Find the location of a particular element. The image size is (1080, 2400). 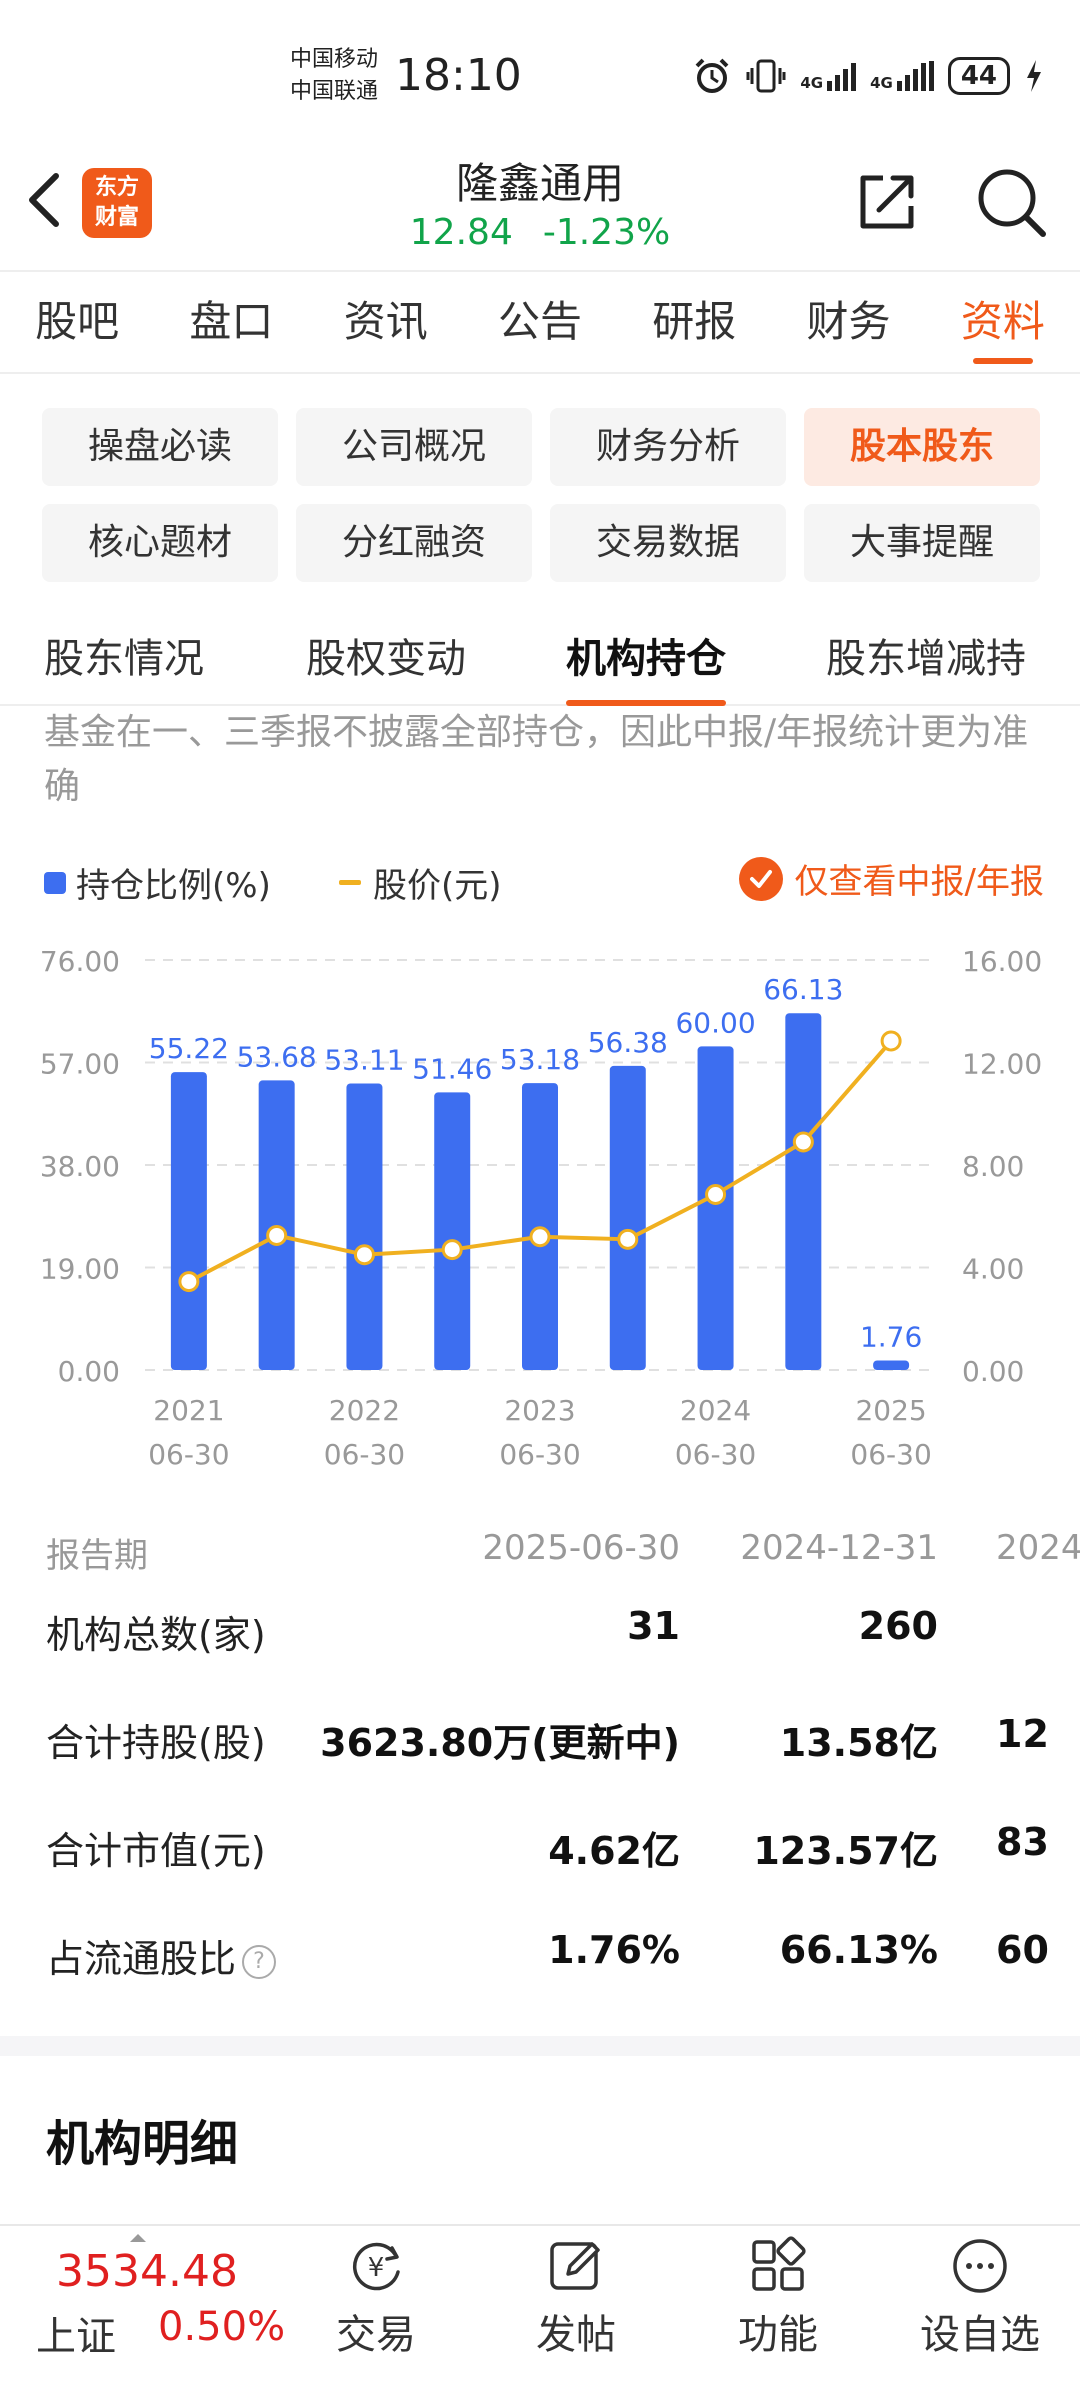

nav-trade-label: 交易 is located at coordinates (376, 2335).